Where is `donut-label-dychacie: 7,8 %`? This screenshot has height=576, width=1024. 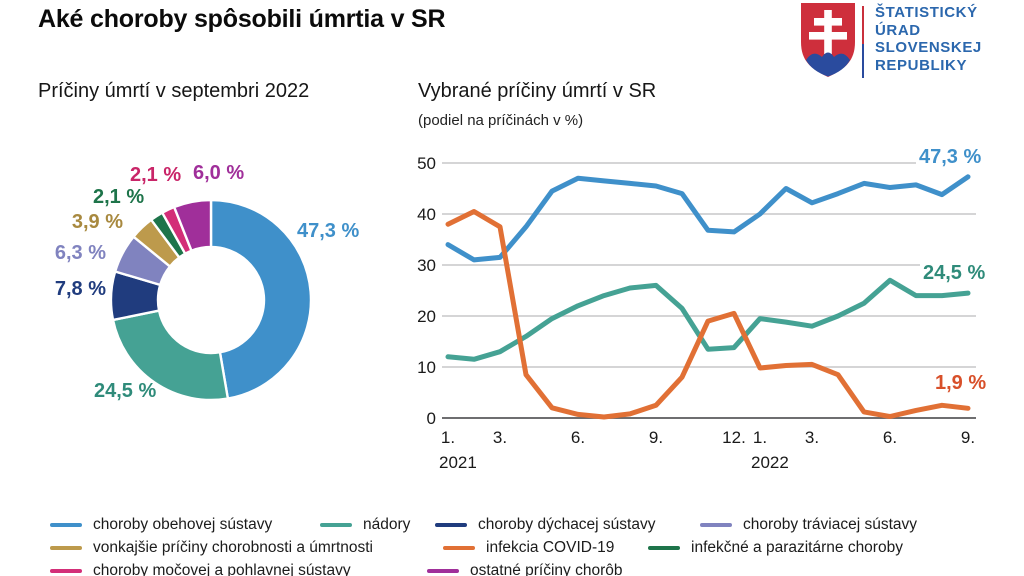
donut-label-dychacie: 7,8 % is located at coordinates (80, 289).